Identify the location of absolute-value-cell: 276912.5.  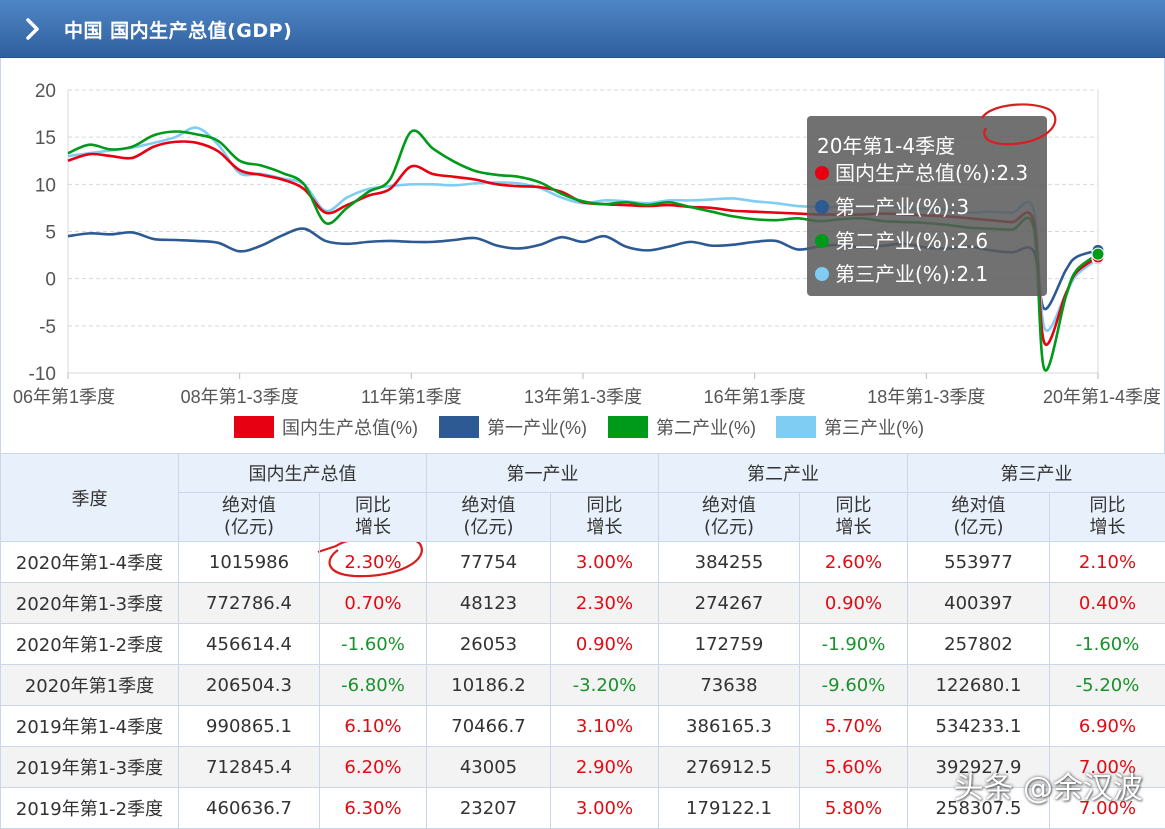
(729, 767).